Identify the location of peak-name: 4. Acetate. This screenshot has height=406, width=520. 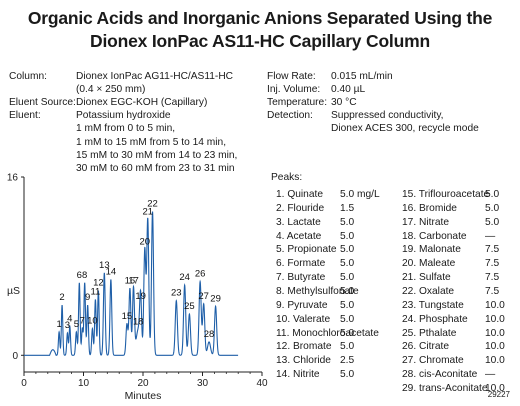
(299, 236).